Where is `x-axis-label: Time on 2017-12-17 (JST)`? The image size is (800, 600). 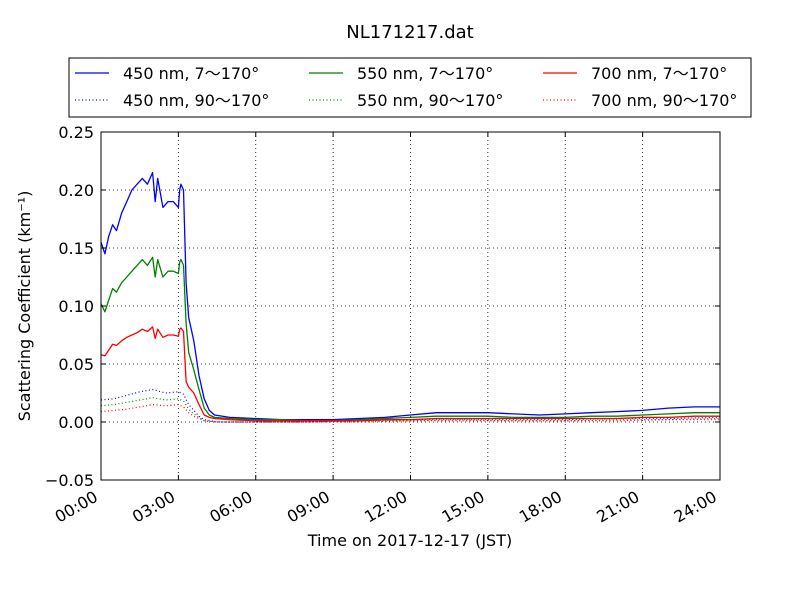
x-axis-label: Time on 2017-12-17 (JST) is located at coordinates (409, 540).